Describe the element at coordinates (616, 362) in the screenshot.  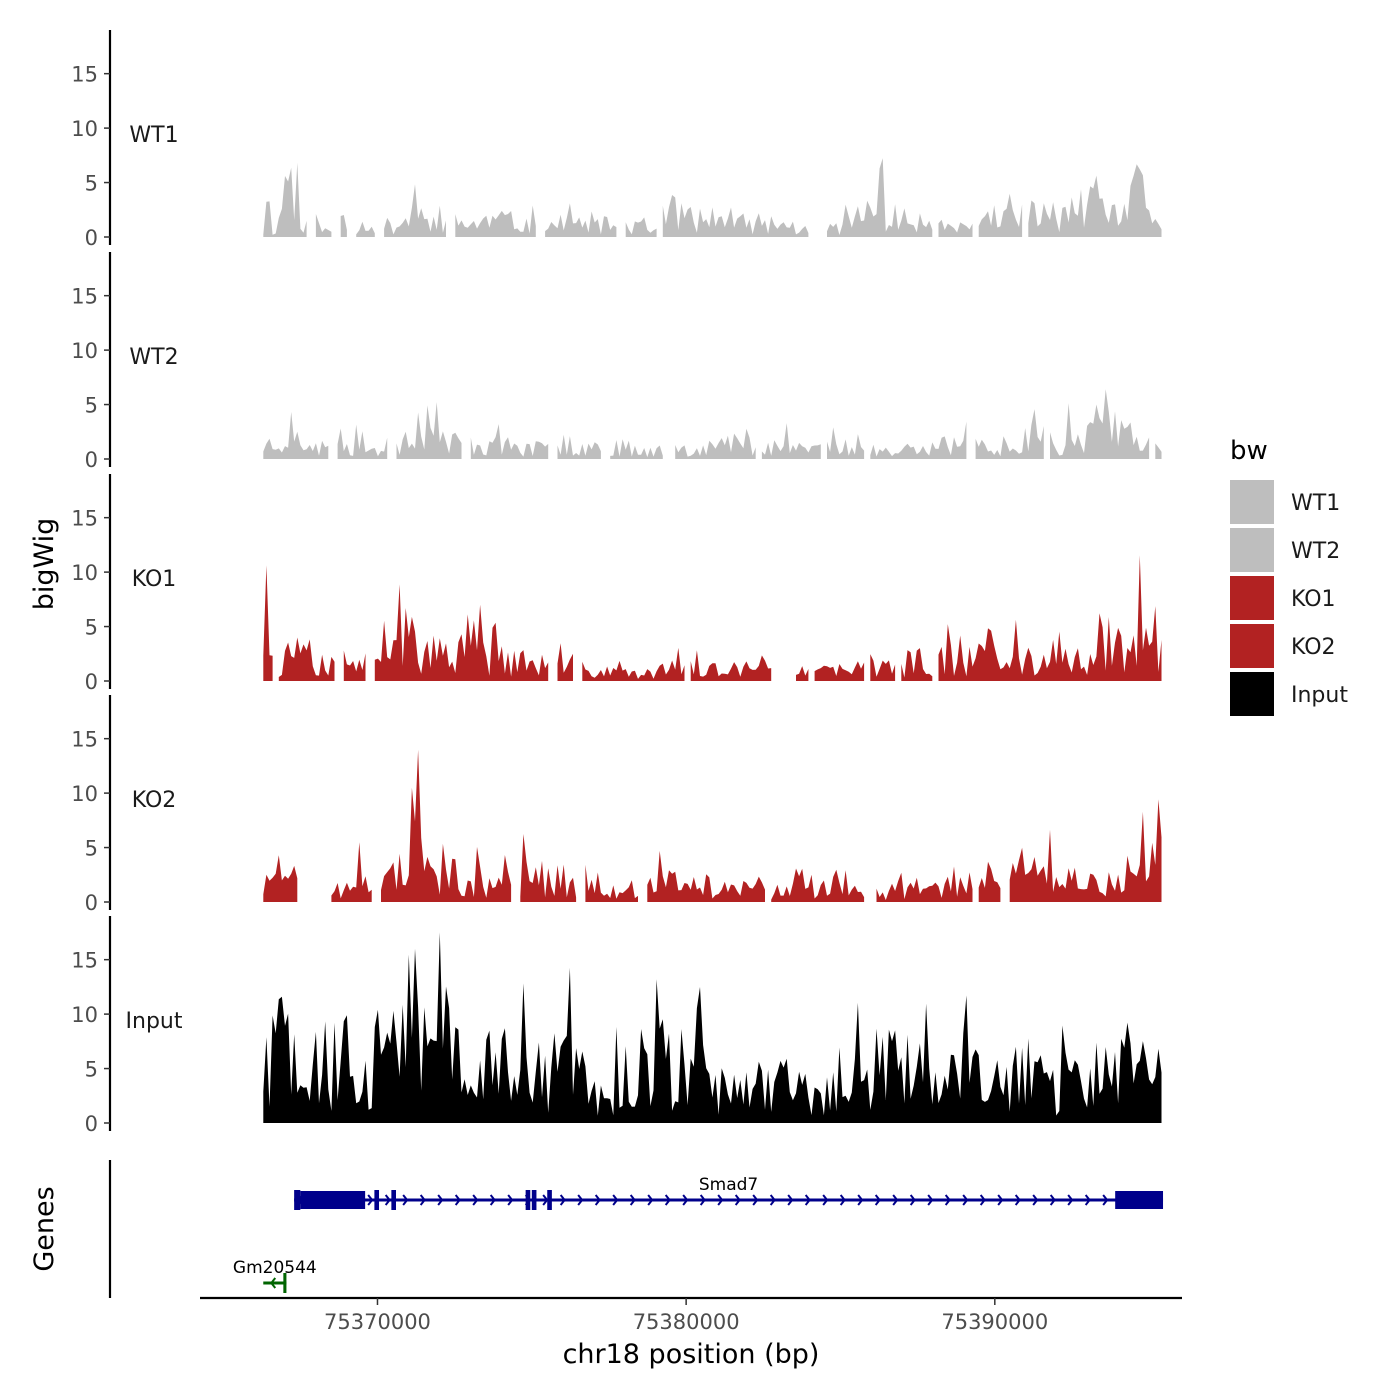
I see `track-panel-wt2: 0 5 10 15 WT2` at that location.